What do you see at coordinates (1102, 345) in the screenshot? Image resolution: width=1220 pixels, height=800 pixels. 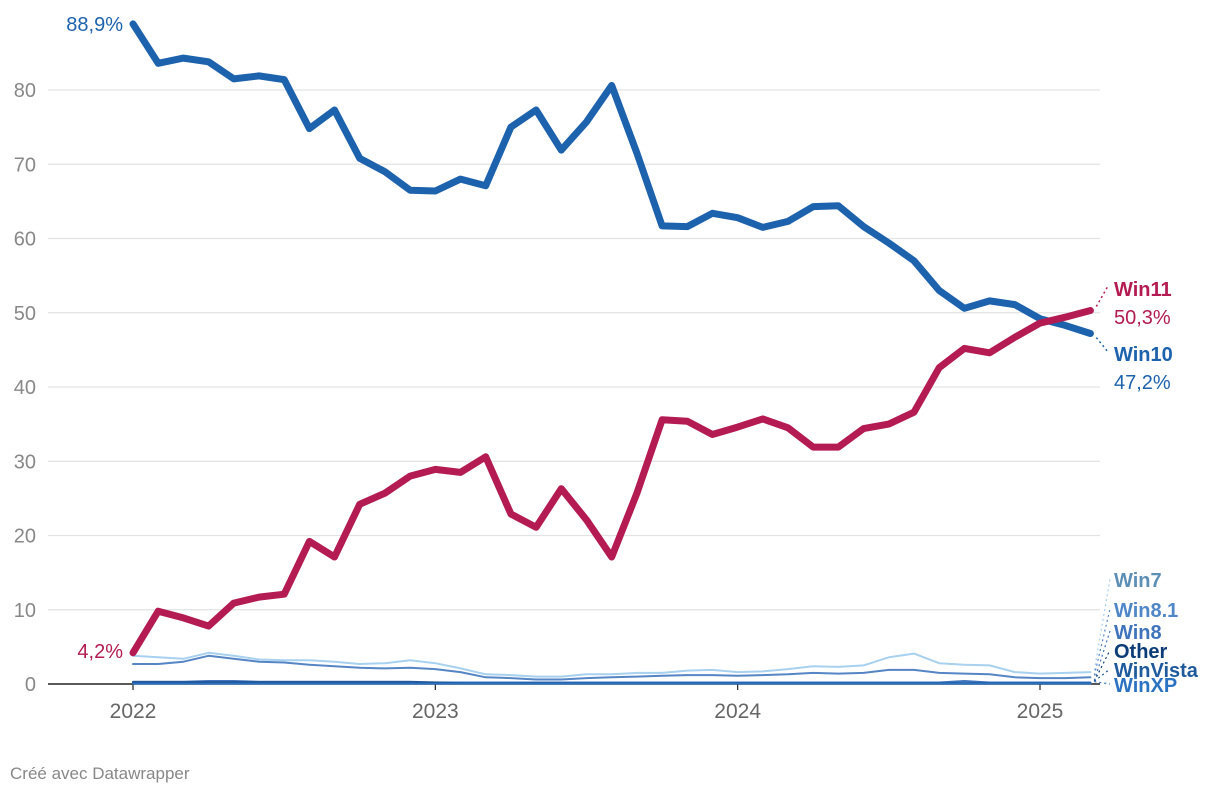 I see `win10-leader-line` at bounding box center [1102, 345].